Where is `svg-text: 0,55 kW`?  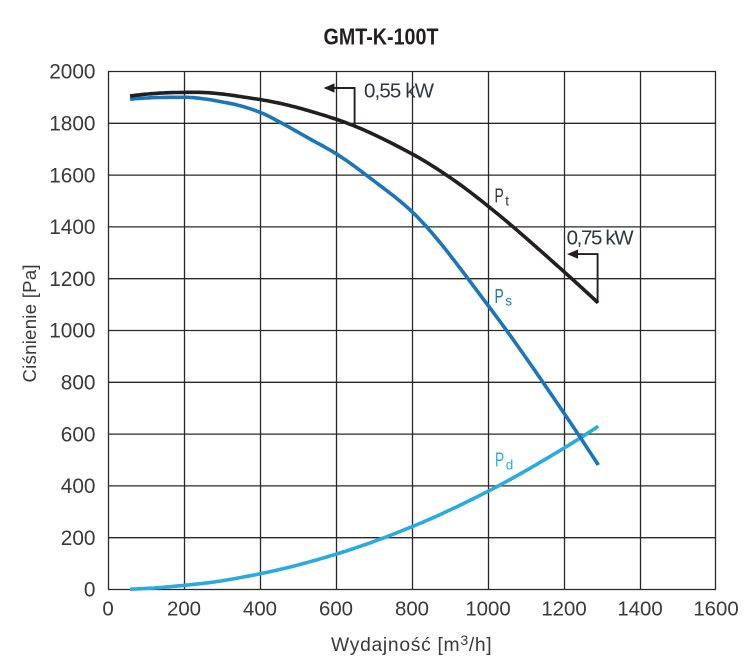
svg-text: 0,55 kW is located at coordinates (399, 90).